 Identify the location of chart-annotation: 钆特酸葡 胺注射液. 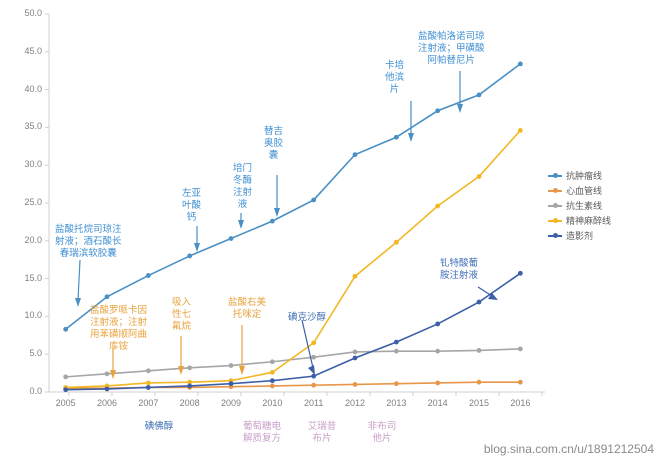
(459, 269).